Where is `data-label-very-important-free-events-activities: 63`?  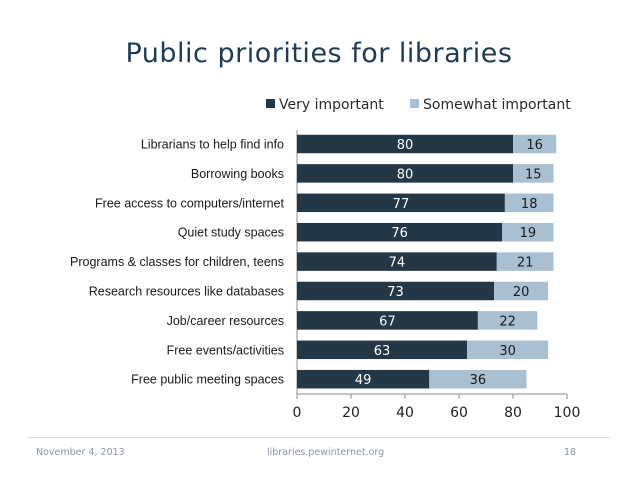
data-label-very-important-free-events-activities: 63 is located at coordinates (382, 351).